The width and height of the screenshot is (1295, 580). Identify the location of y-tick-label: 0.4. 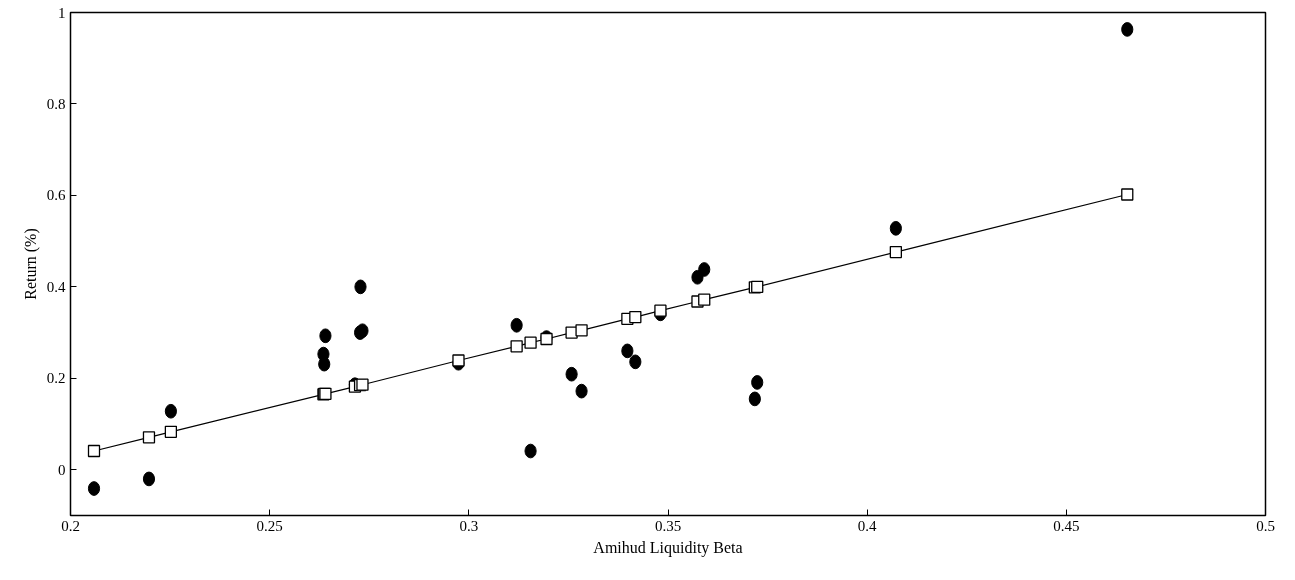
(56, 286).